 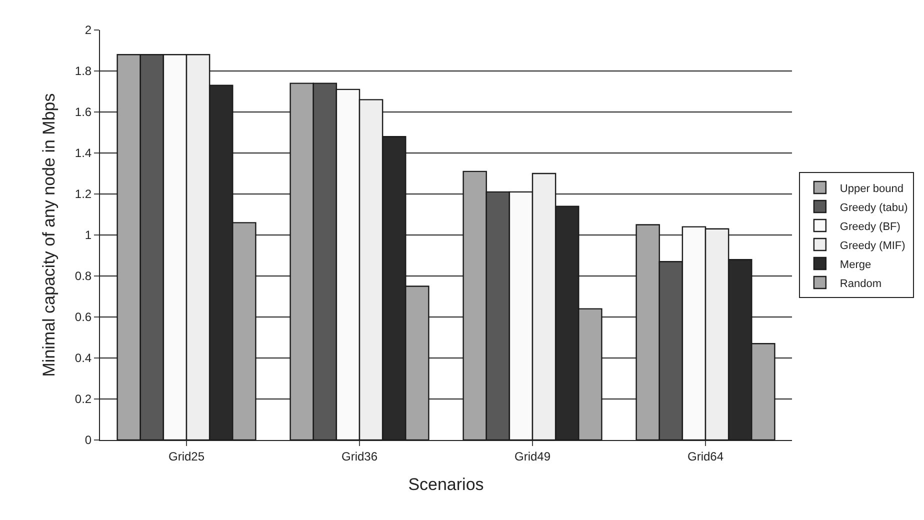 What do you see at coordinates (83, 112) in the screenshot?
I see `y-tick-label: 1.6` at bounding box center [83, 112].